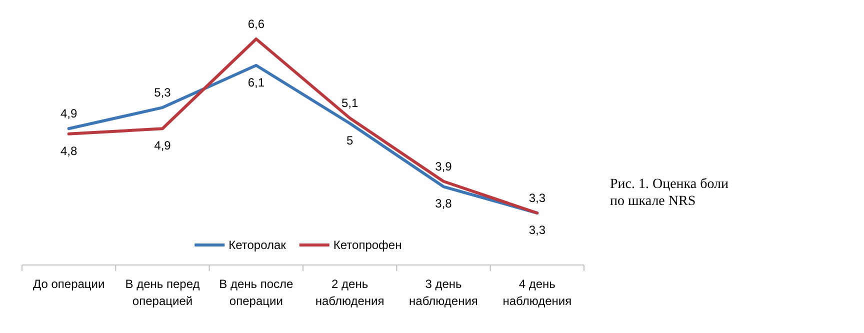  I want to click on data-label: 4,8, so click(69, 151).